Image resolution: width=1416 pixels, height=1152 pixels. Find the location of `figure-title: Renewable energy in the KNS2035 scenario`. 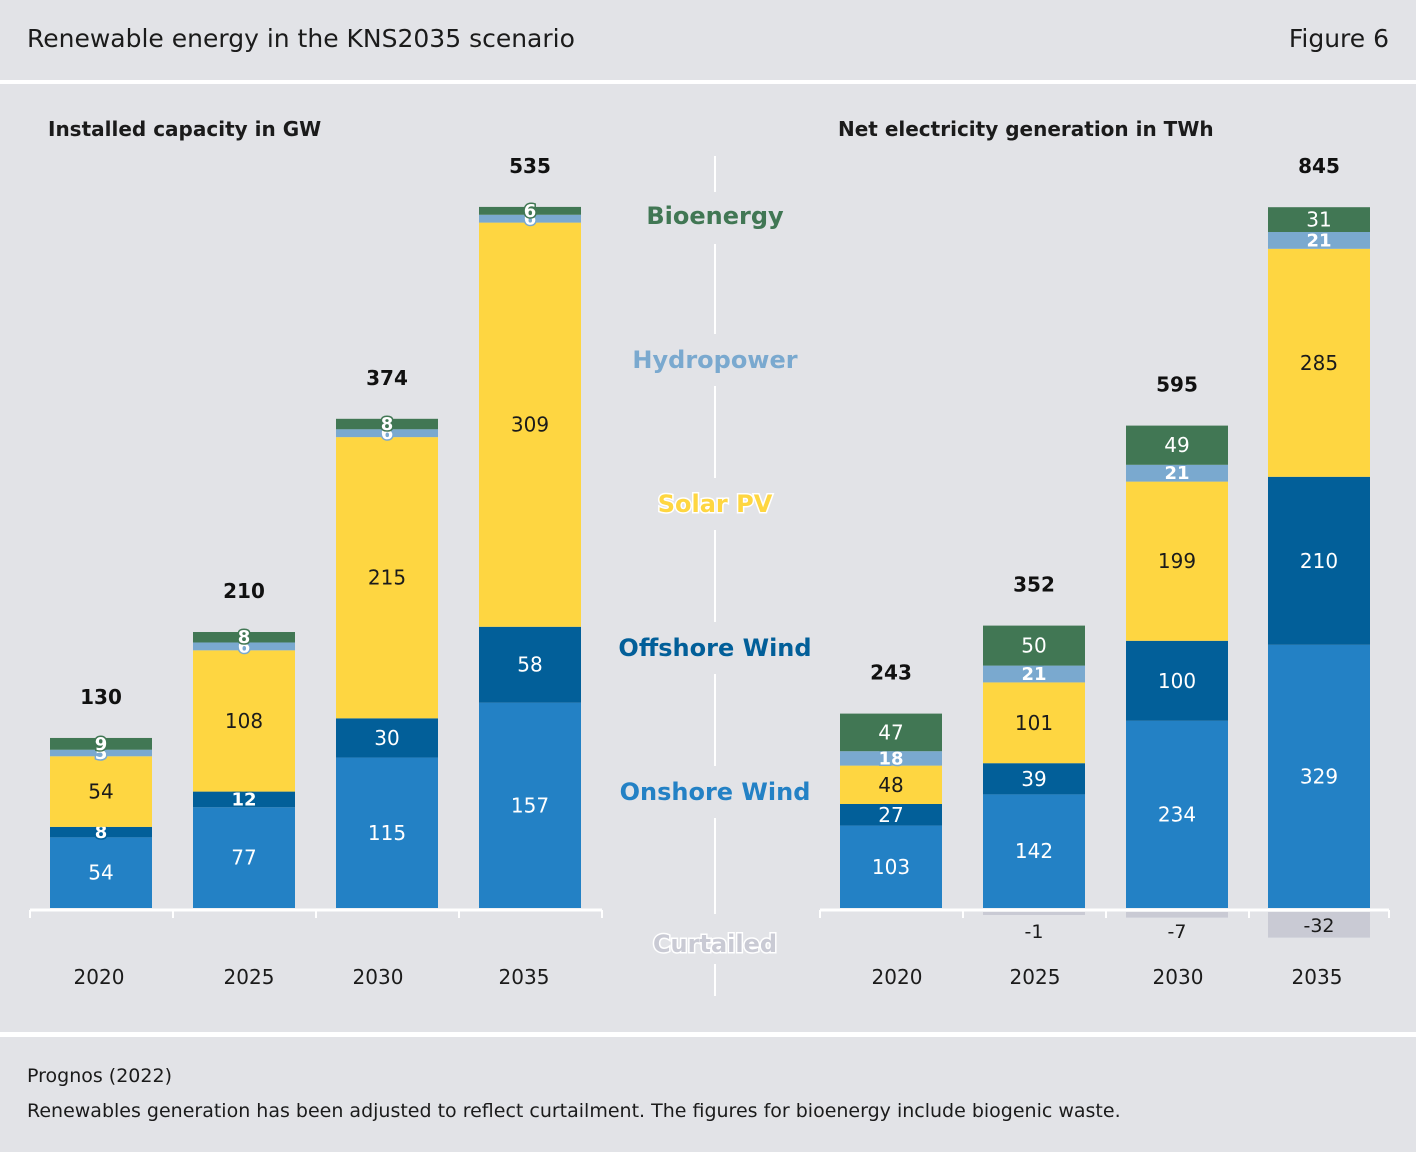

figure-title: Renewable energy in the KNS2035 scenario is located at coordinates (301, 38).